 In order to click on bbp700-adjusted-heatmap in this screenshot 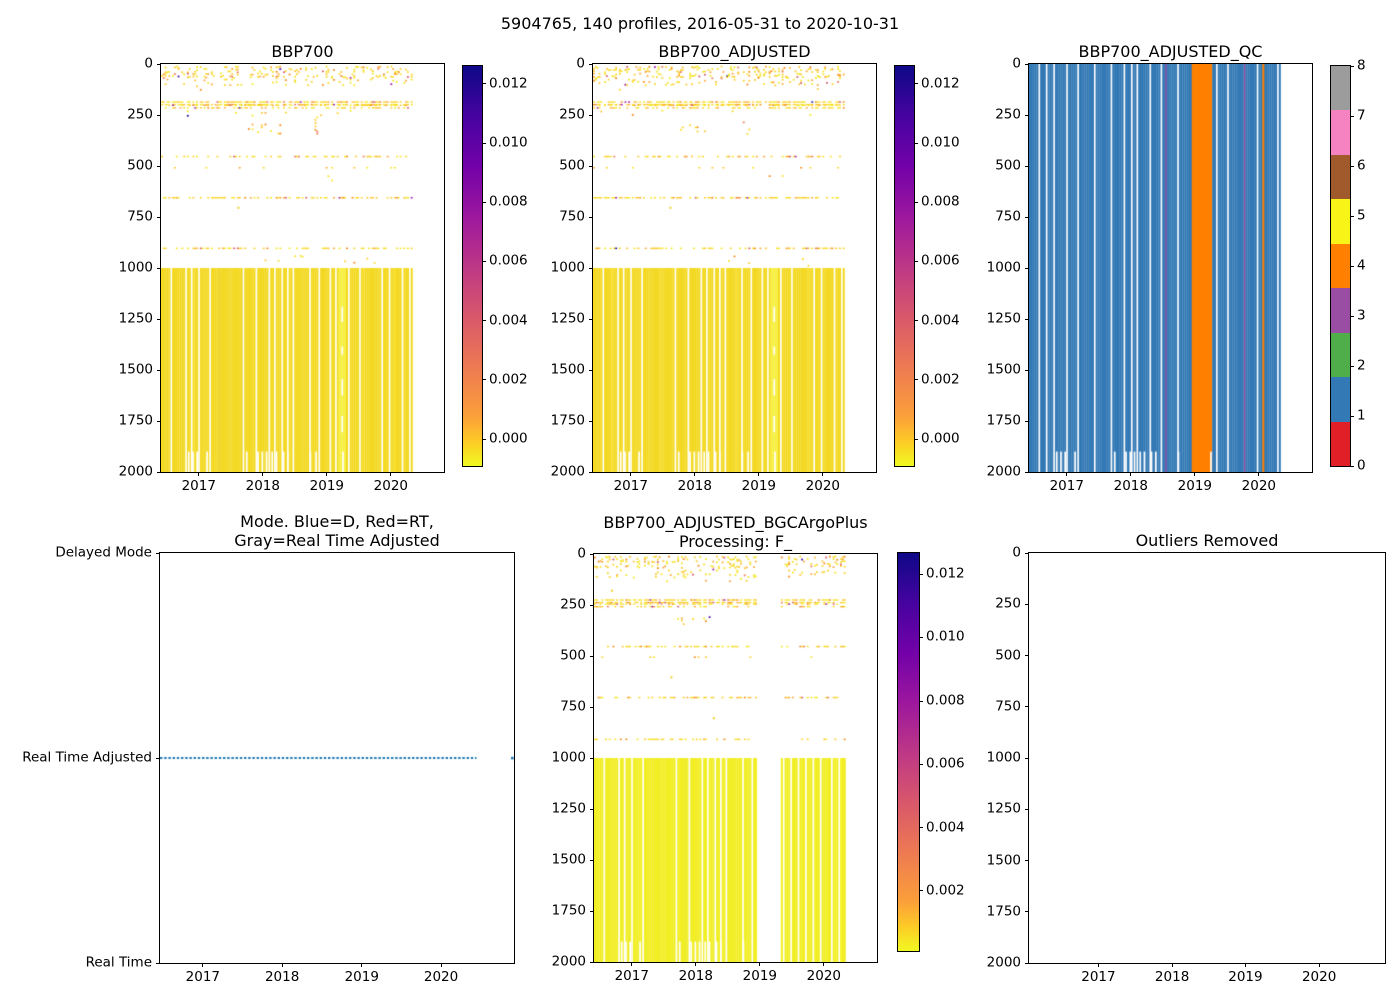, I will do `click(734, 268)`.